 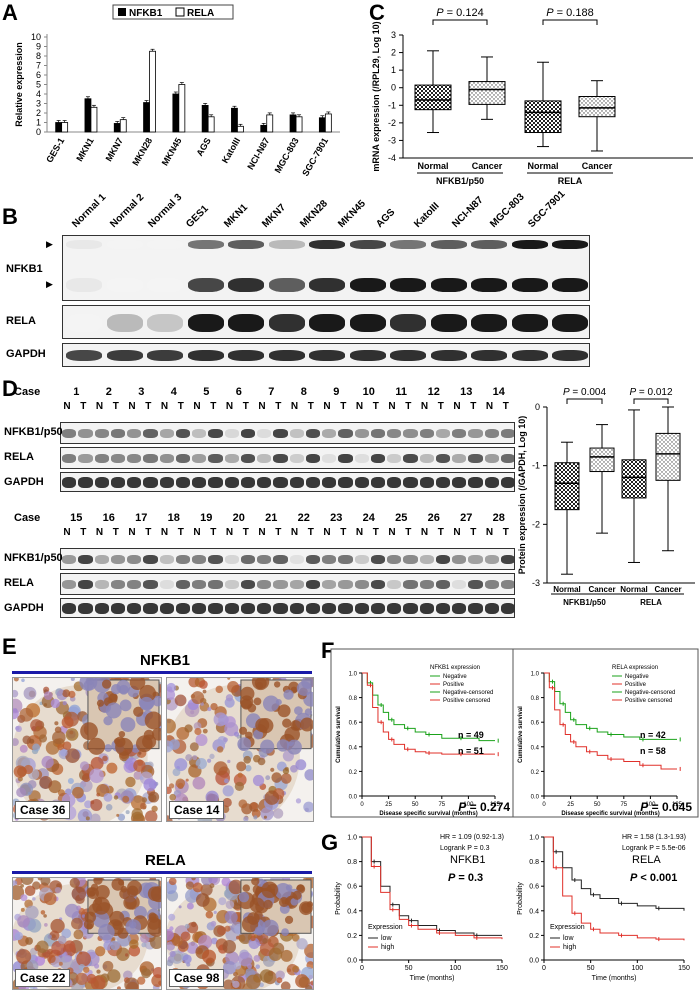 I want to click on x-tick-label: MKN7, so click(x=114, y=149).